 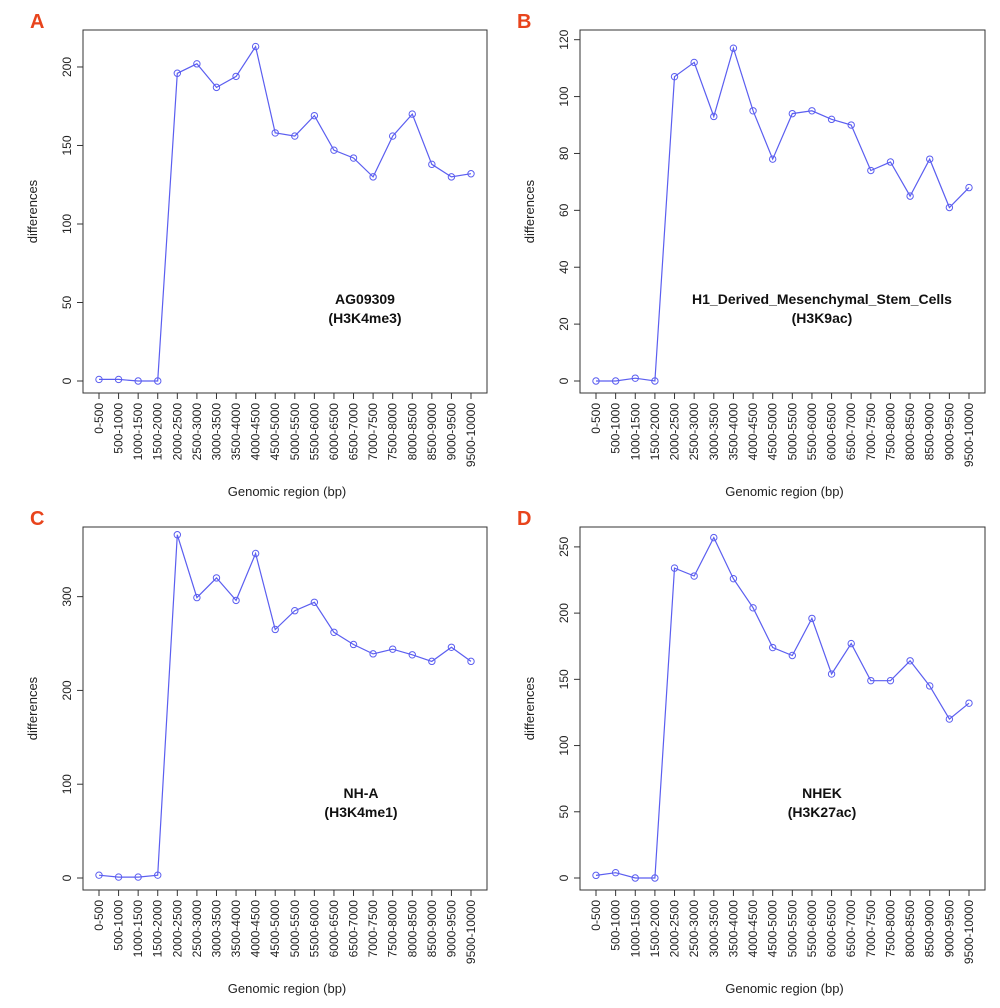 What do you see at coordinates (32, 211) in the screenshot?
I see `y-axis-title: differences` at bounding box center [32, 211].